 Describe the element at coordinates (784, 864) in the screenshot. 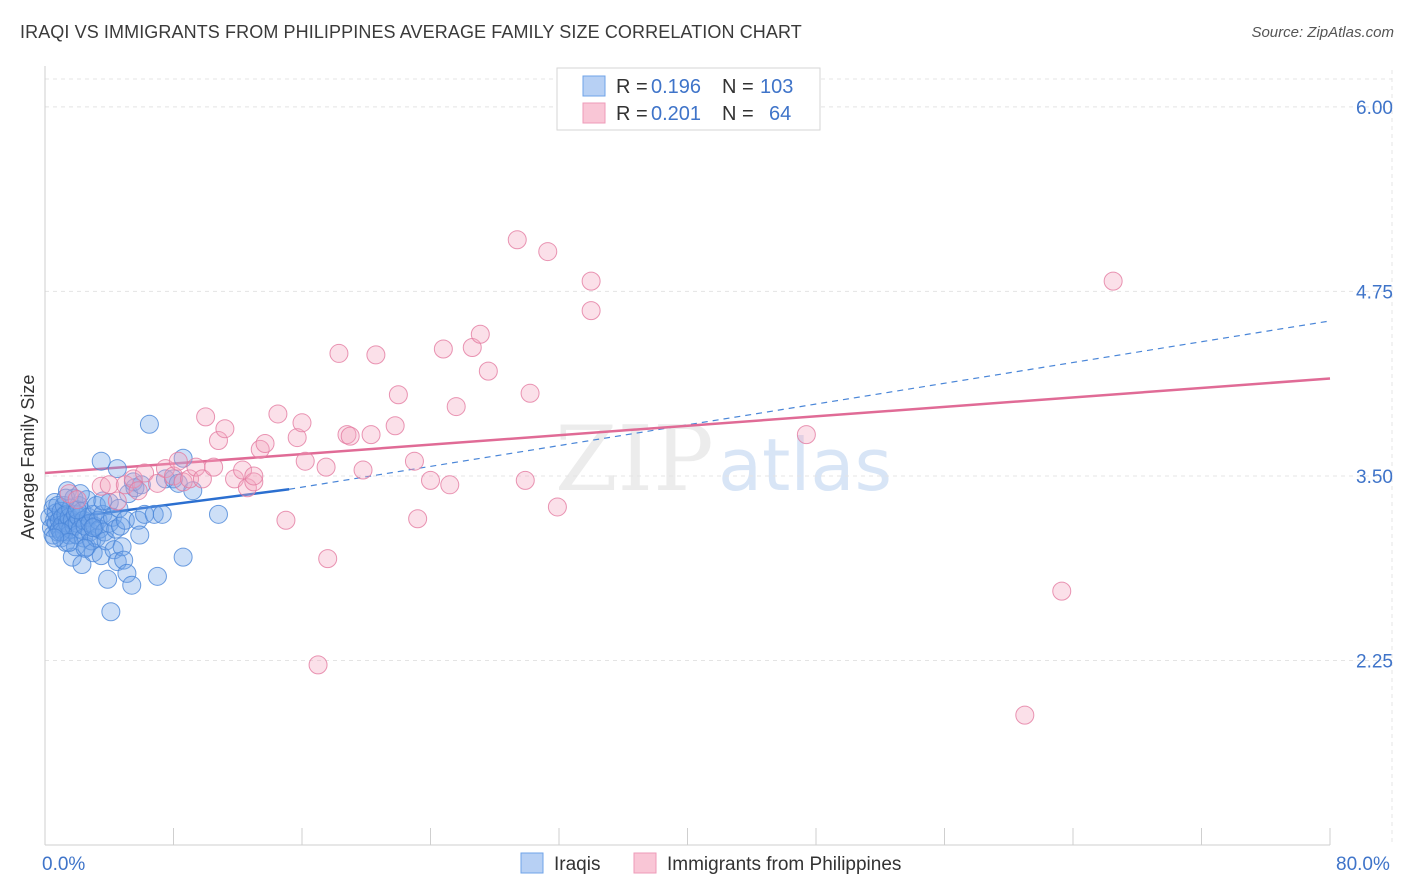

I see `bottom-legend-philippines: Immigrants from Philippines` at that location.